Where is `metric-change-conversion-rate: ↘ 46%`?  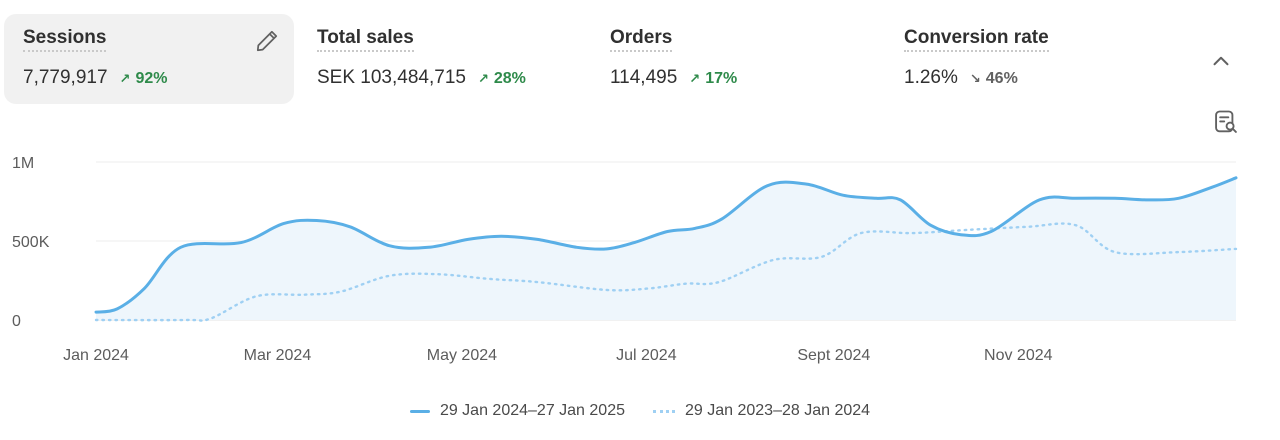 metric-change-conversion-rate: ↘ 46% is located at coordinates (994, 79).